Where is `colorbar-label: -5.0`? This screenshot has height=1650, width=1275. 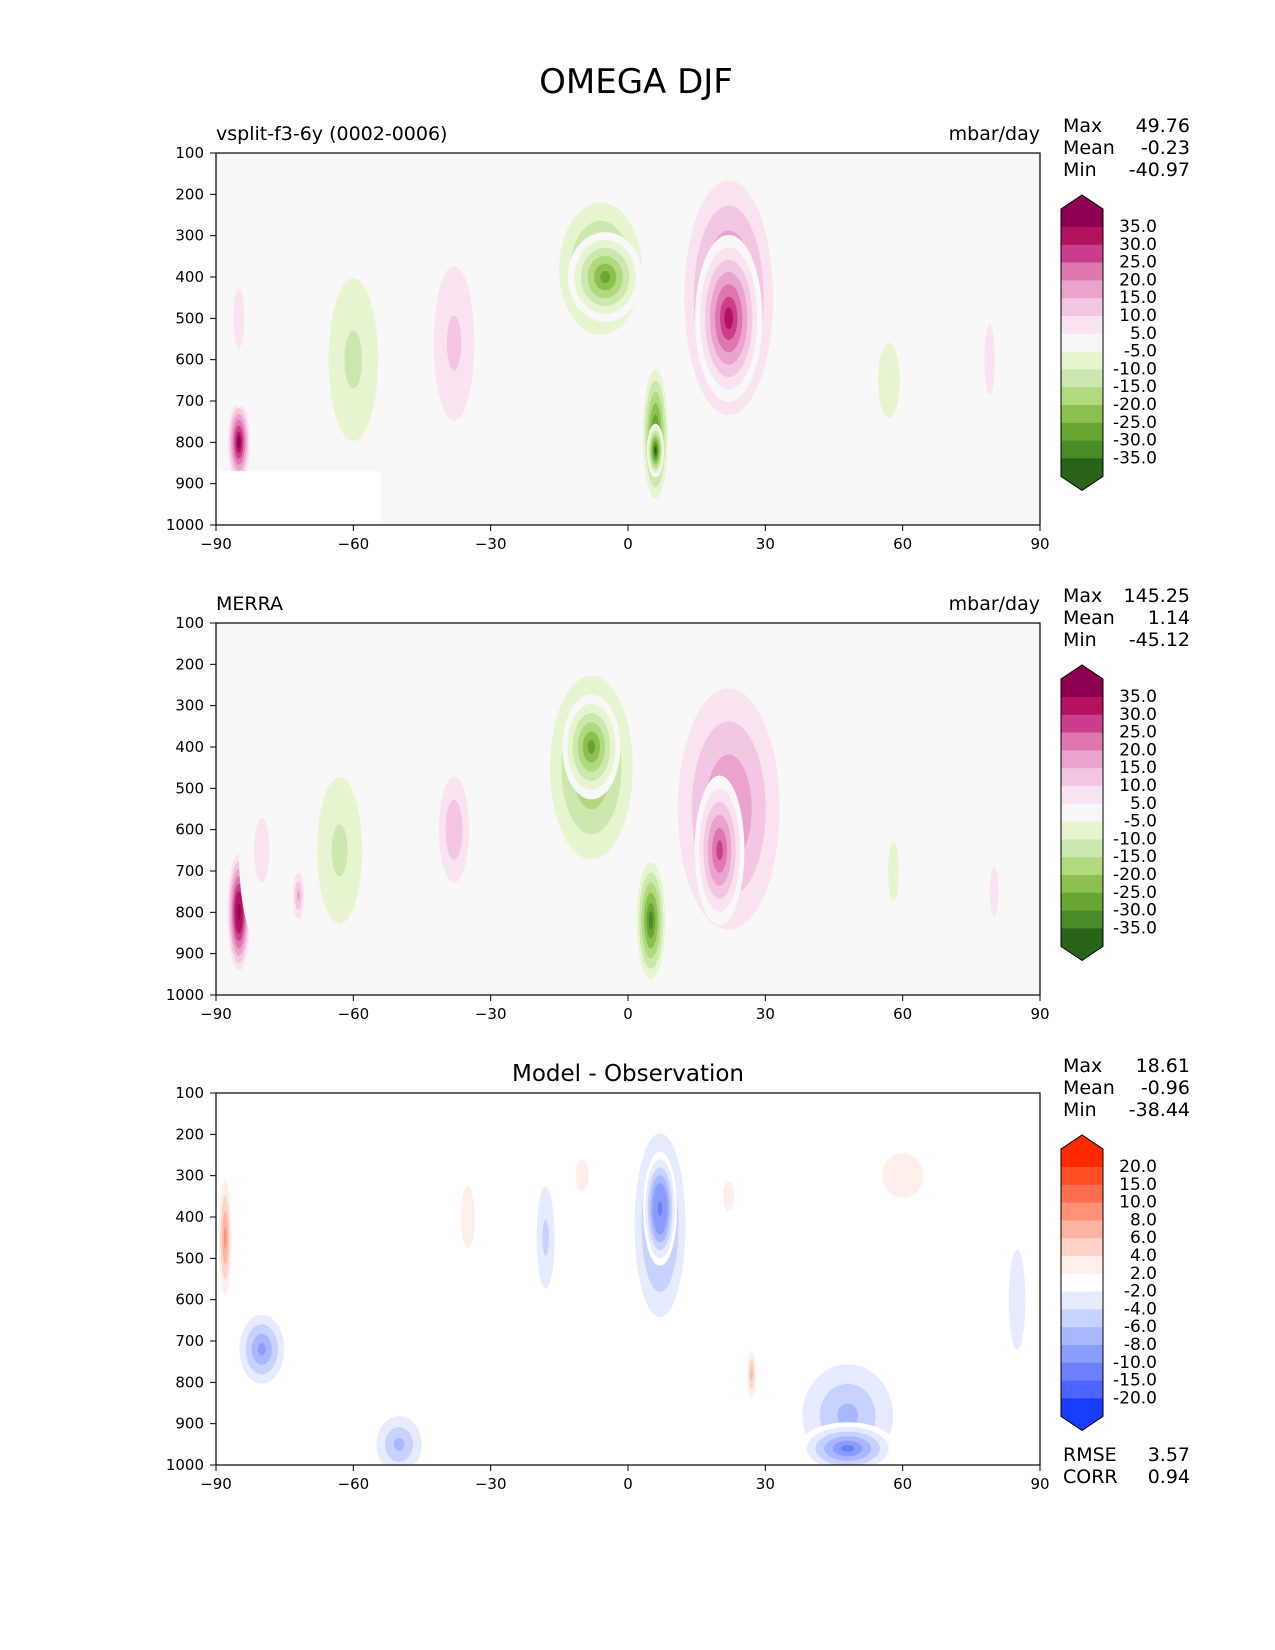
colorbar-label: -5.0 is located at coordinates (1140, 822).